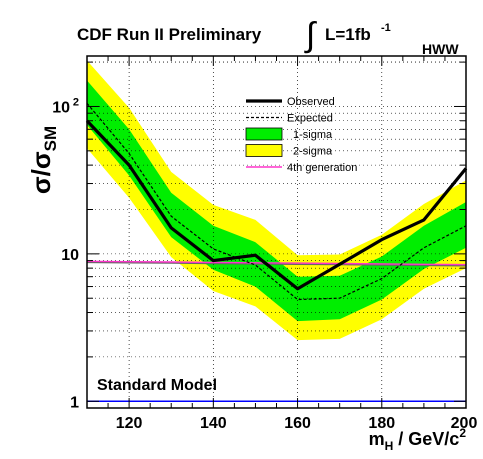 The height and width of the screenshot is (459, 483). Describe the element at coordinates (157, 385) in the screenshot. I see `standard-model-label: Standard Model` at that location.